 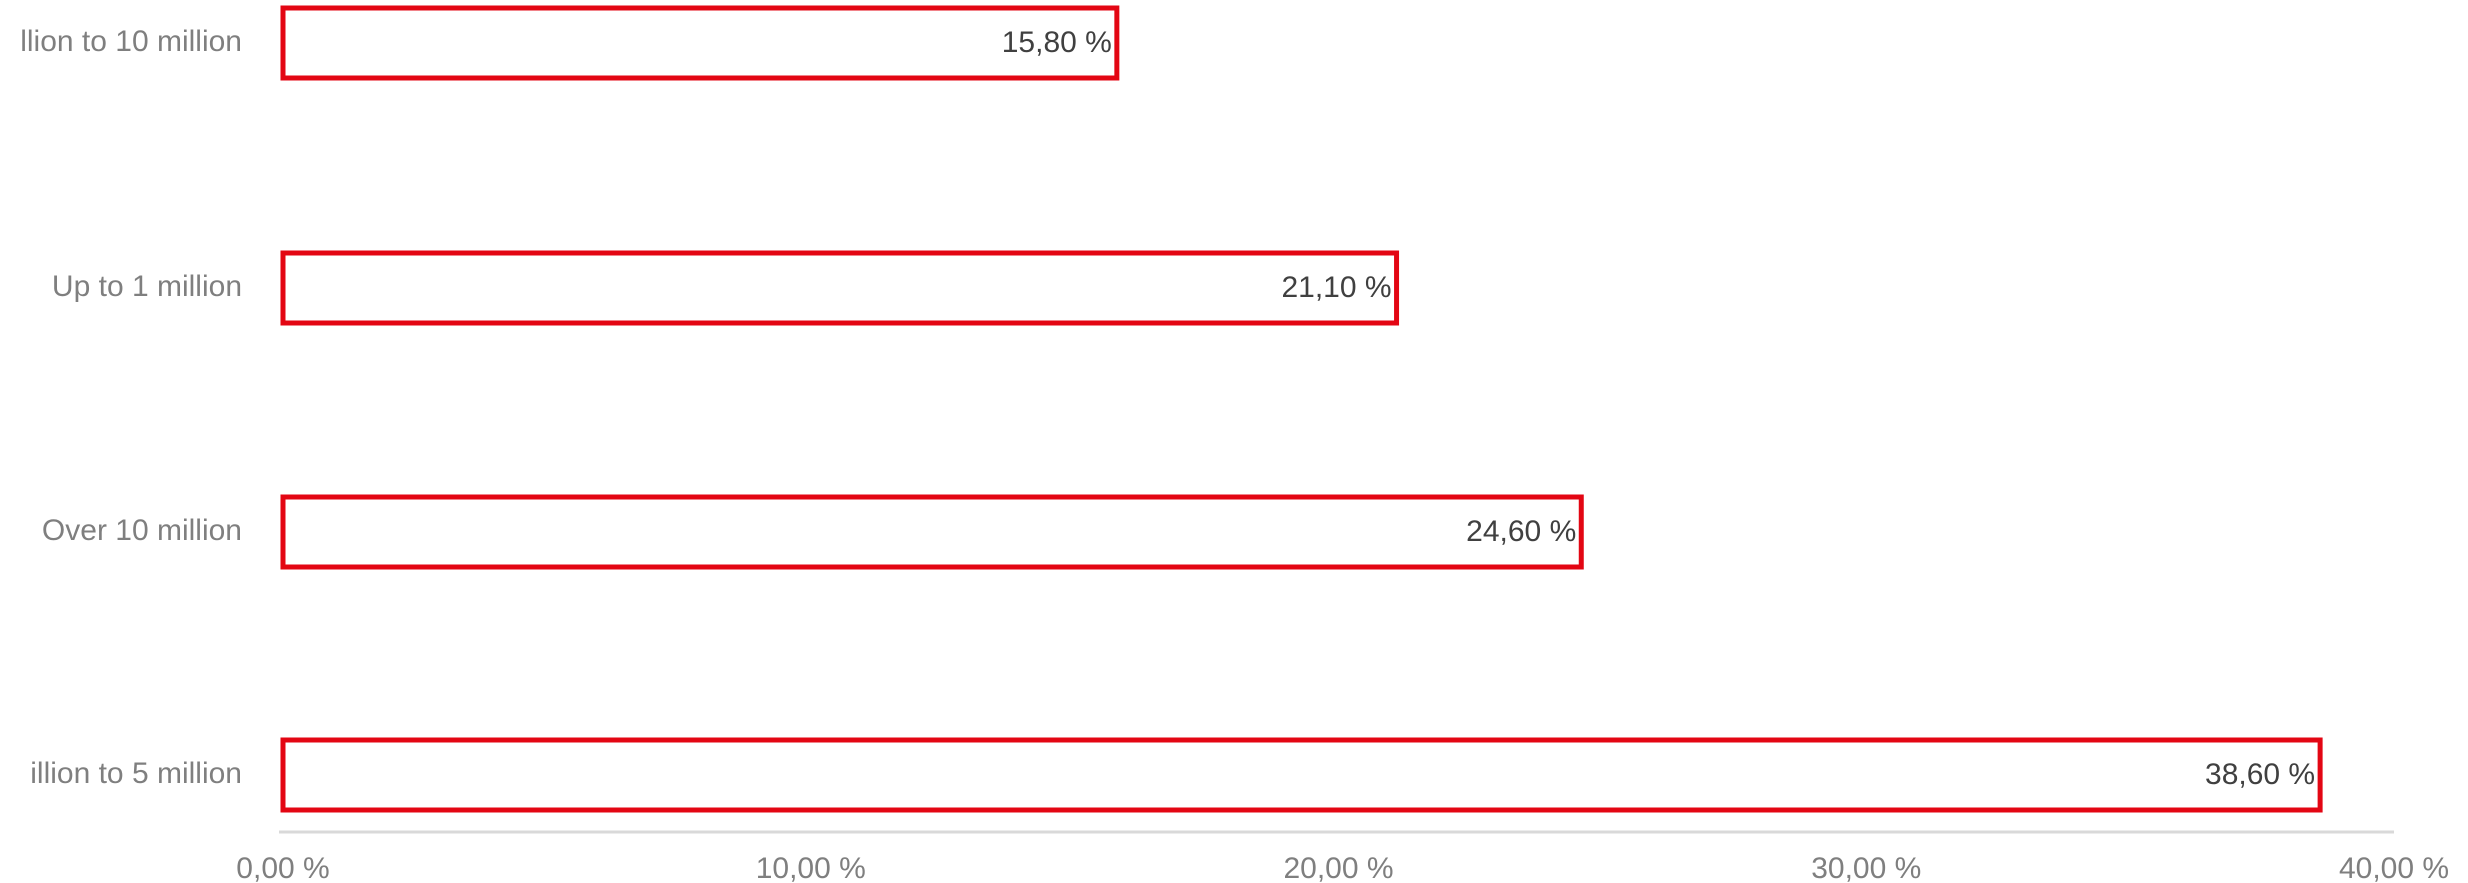 What do you see at coordinates (142, 530) in the screenshot?
I see `y-tick-label: Over 10 million` at bounding box center [142, 530].